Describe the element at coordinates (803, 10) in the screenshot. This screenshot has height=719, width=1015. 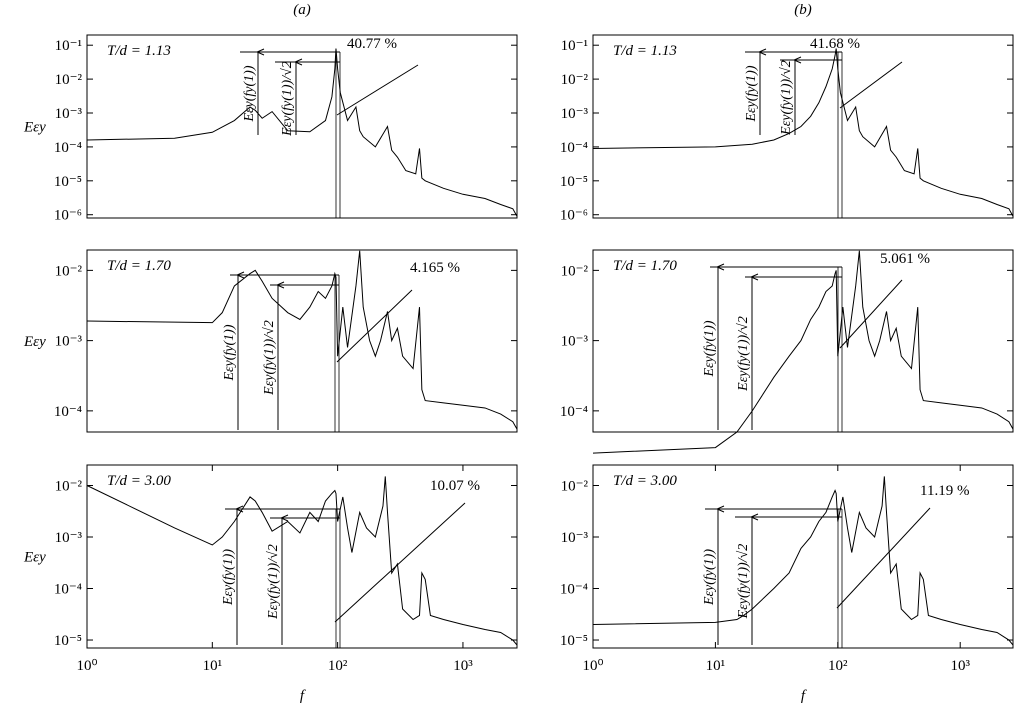
I see `panel-title: (b)` at that location.